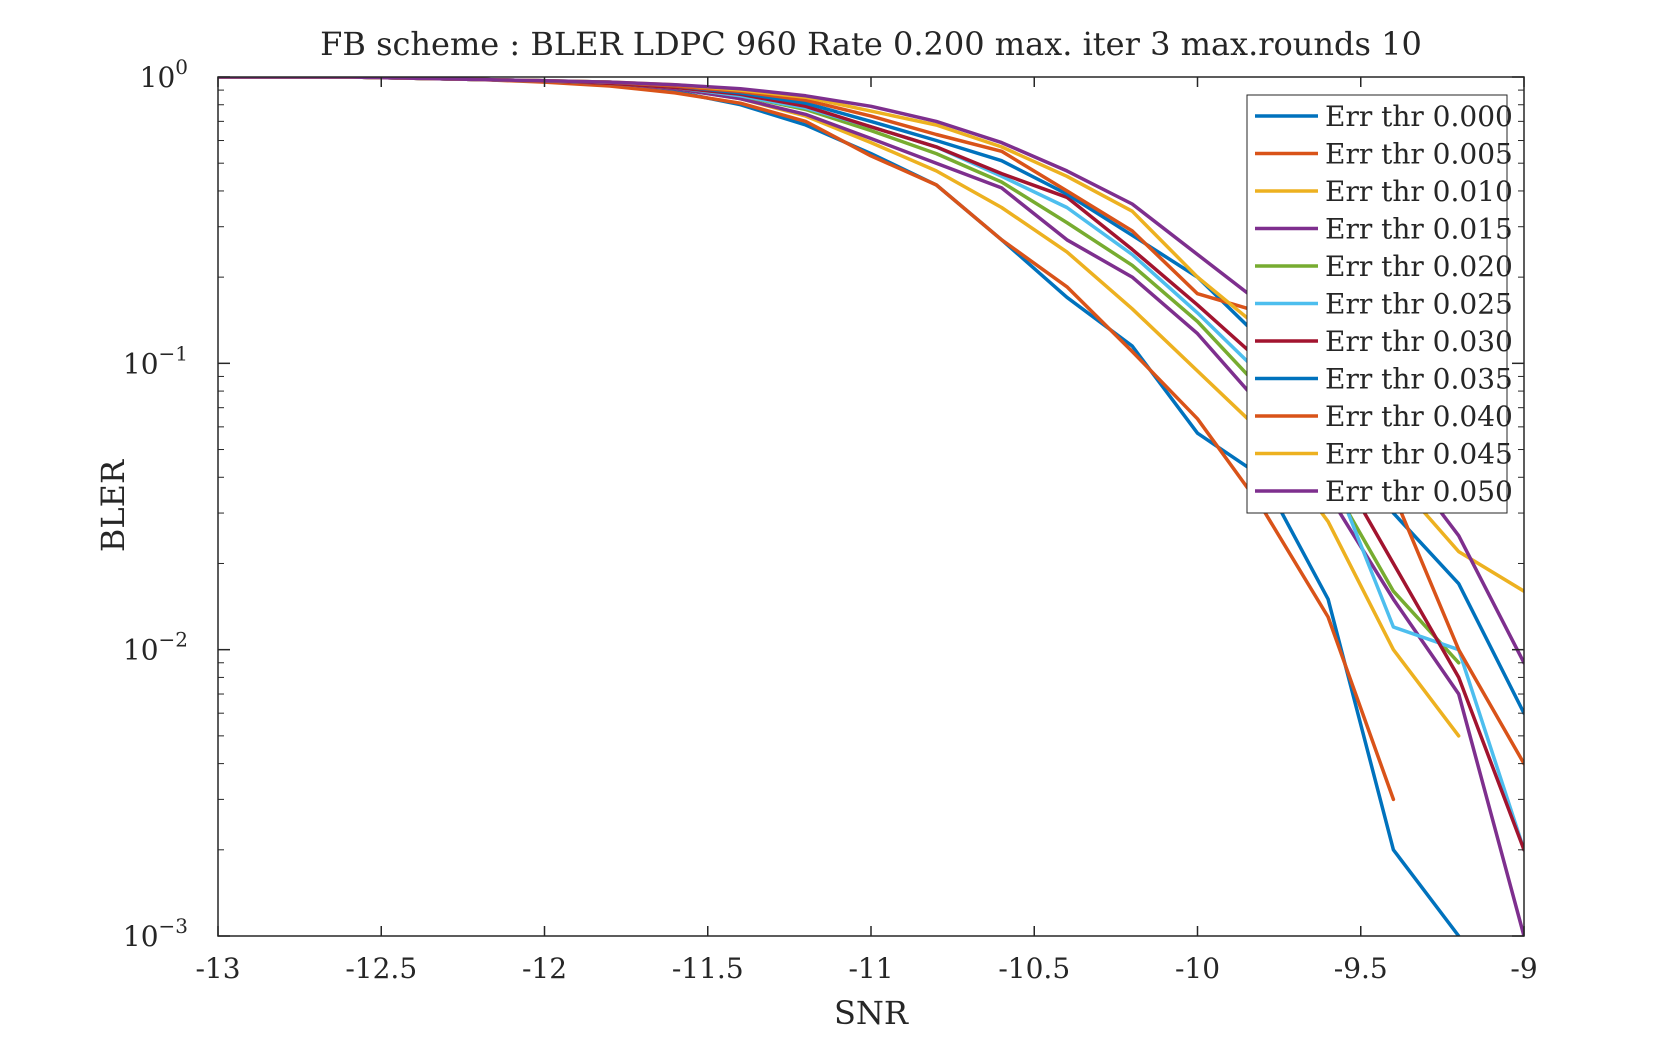 This screenshot has height=1042, width=1667. I want to click on legend-label: Err thr 0.025, so click(1419, 304).